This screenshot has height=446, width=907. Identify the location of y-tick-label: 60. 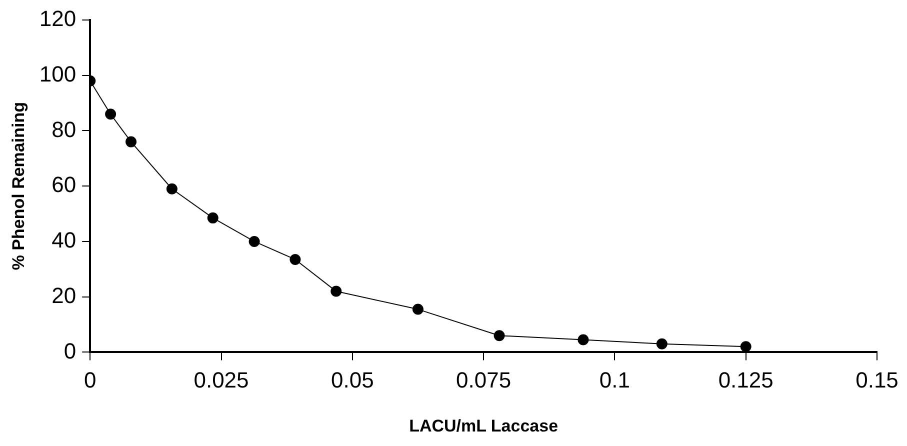
(64, 185).